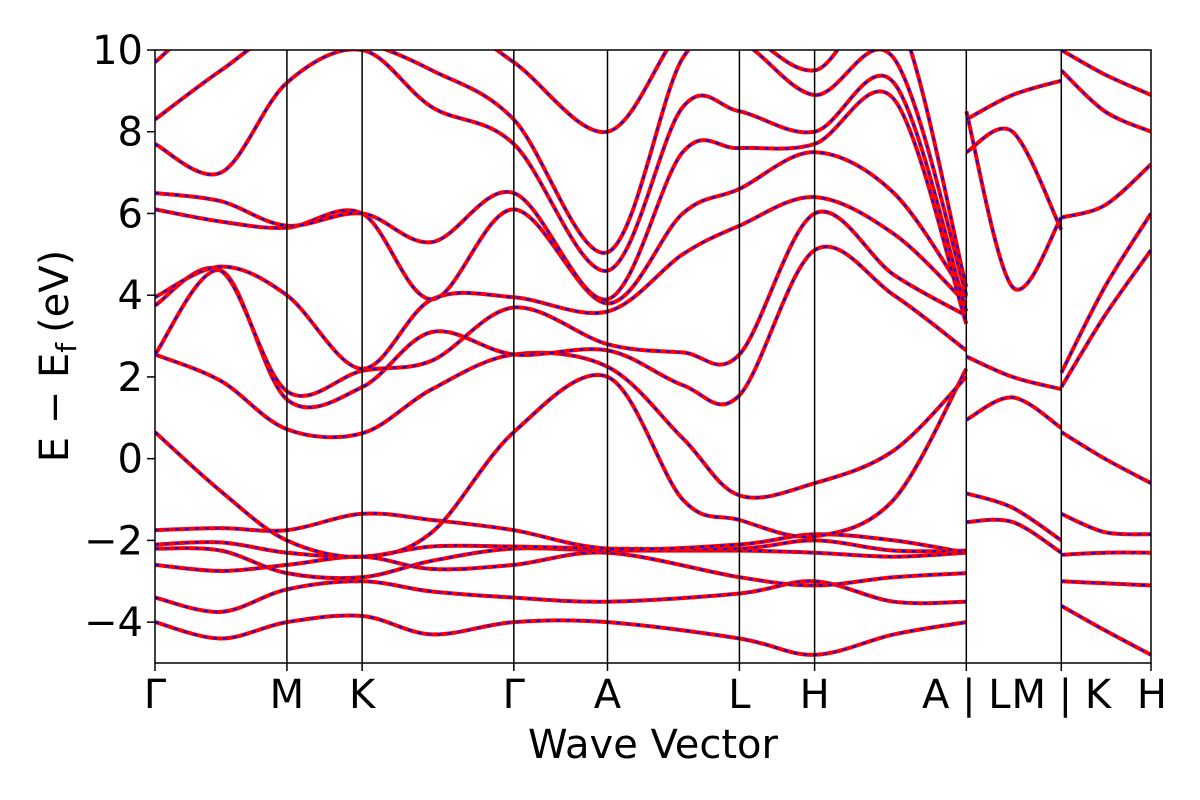 The width and height of the screenshot is (1200, 800). What do you see at coordinates (130, 133) in the screenshot?
I see `y-tick-label: 8` at bounding box center [130, 133].